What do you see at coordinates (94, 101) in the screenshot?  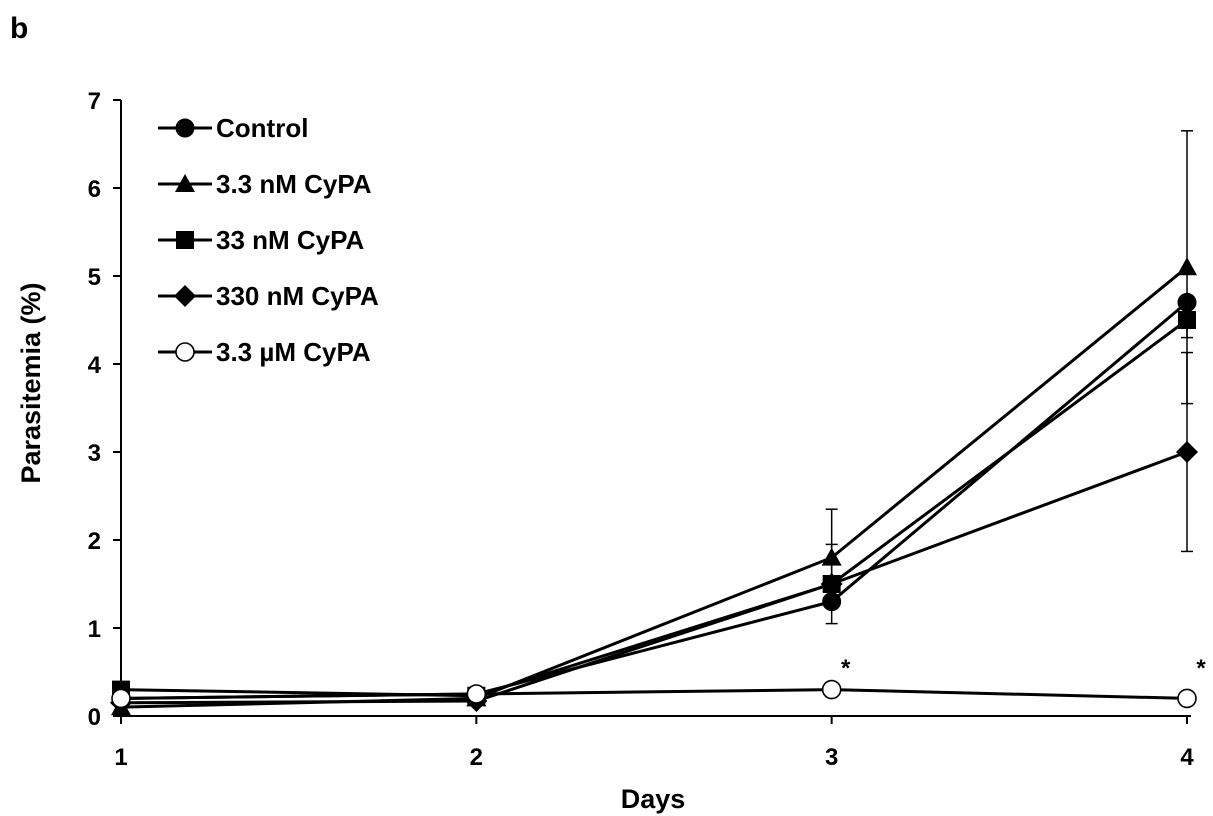 I see `y-tick-label: 7` at bounding box center [94, 101].